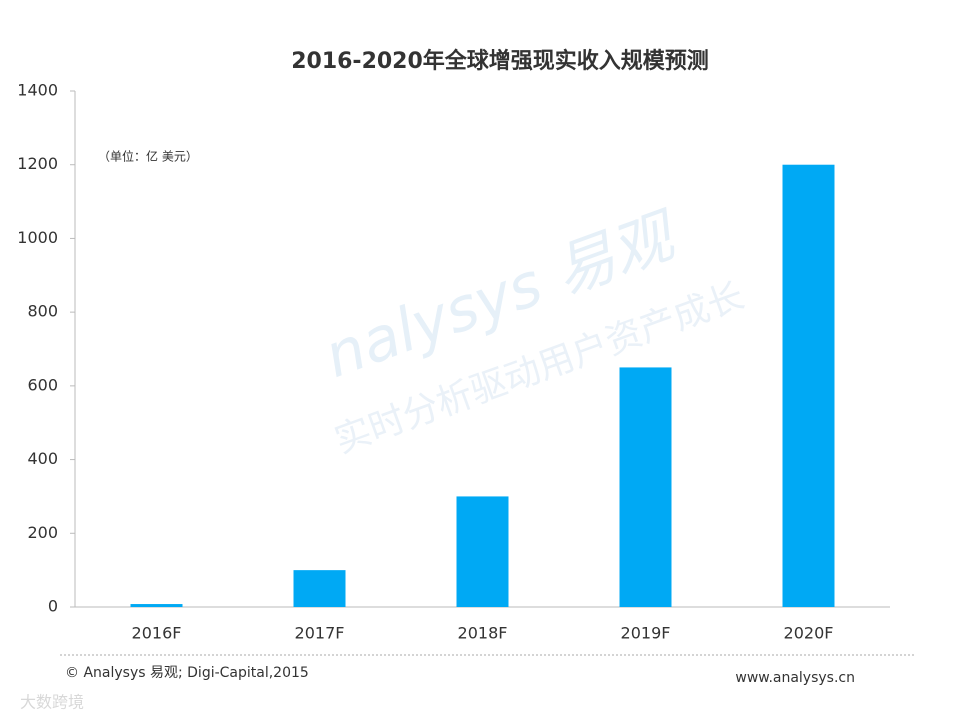 The width and height of the screenshot is (960, 720). What do you see at coordinates (320, 633) in the screenshot?
I see `x-tick-label: 2017F` at bounding box center [320, 633].